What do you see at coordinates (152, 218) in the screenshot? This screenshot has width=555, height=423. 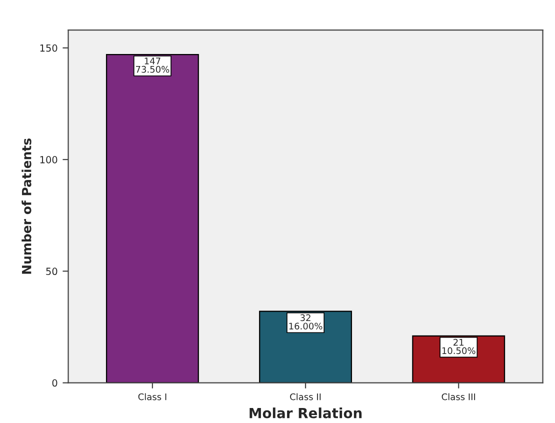 I see `bar` at bounding box center [152, 218].